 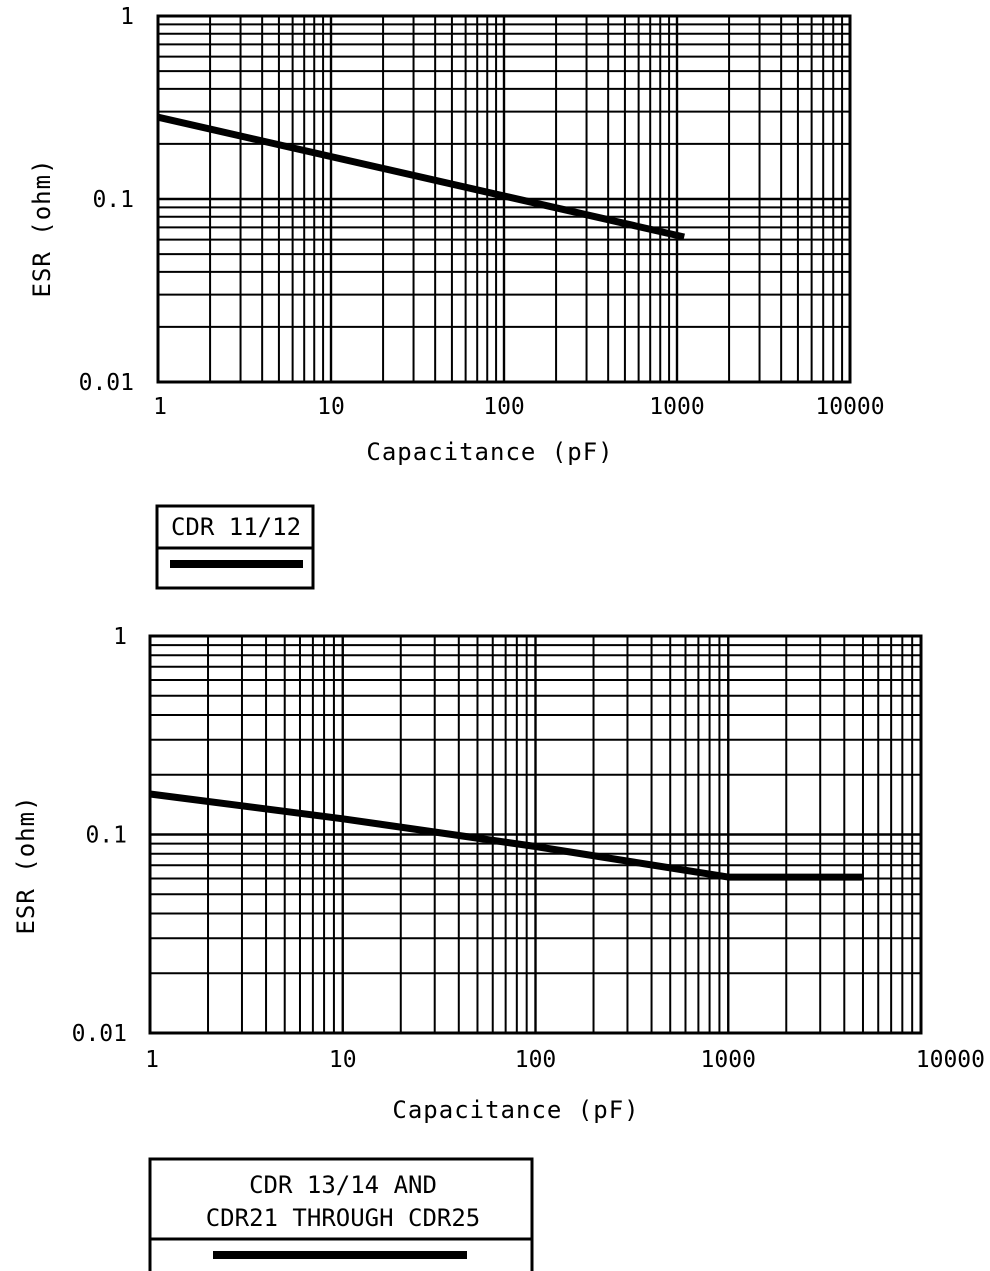 I want to click on legend-box: CDR 13/14 AND CDR21 THROUGH CDR25, so click(x=341, y=1214).